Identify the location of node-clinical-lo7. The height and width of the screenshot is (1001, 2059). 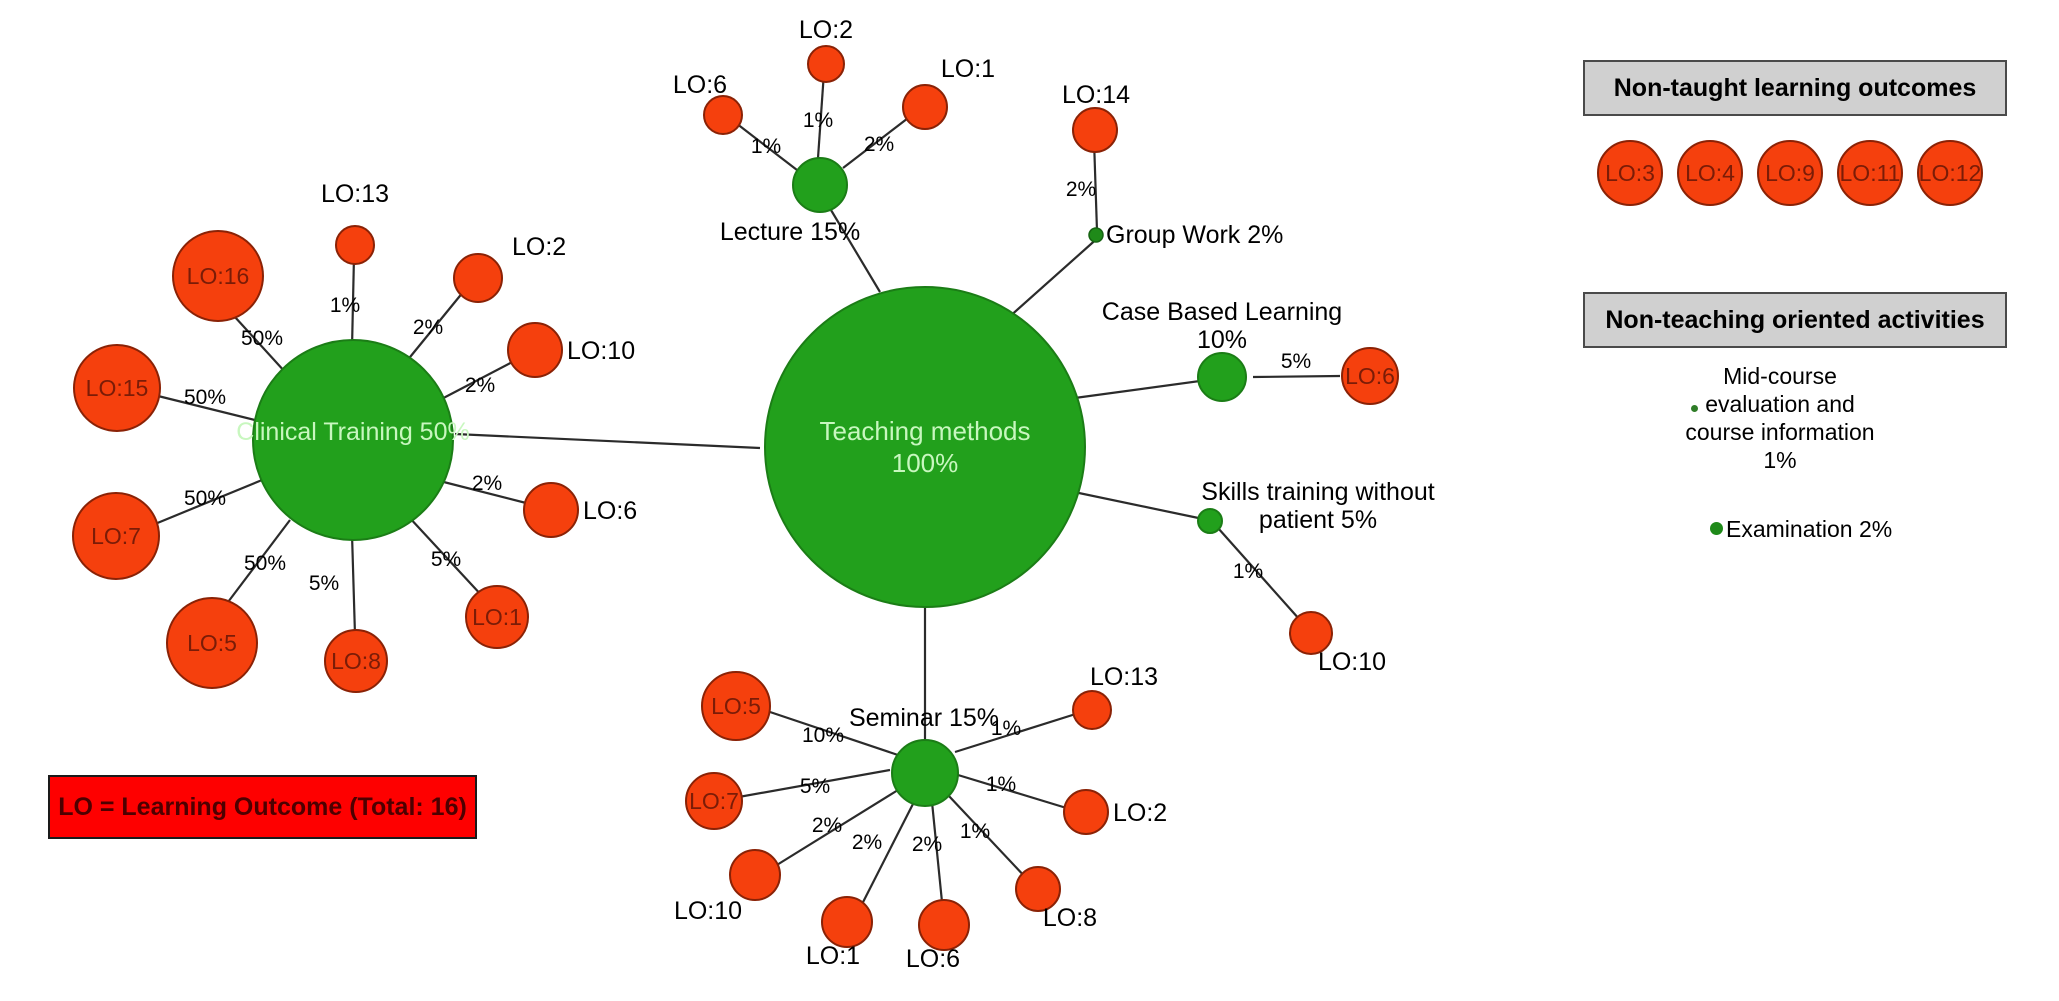
(116, 536).